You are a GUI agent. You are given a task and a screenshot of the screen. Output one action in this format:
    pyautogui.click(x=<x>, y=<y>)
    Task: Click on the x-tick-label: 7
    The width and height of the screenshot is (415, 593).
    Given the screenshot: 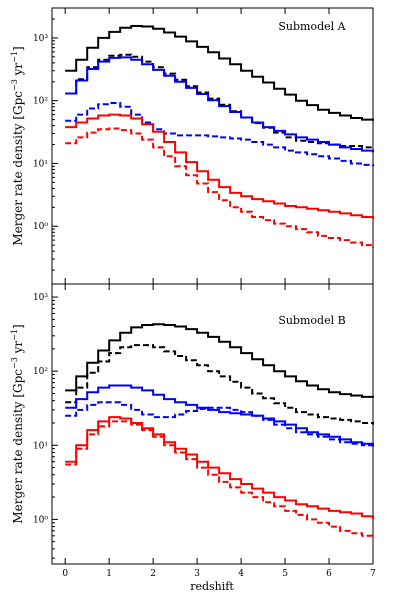 What is the action you would take?
    pyautogui.click(x=373, y=574)
    